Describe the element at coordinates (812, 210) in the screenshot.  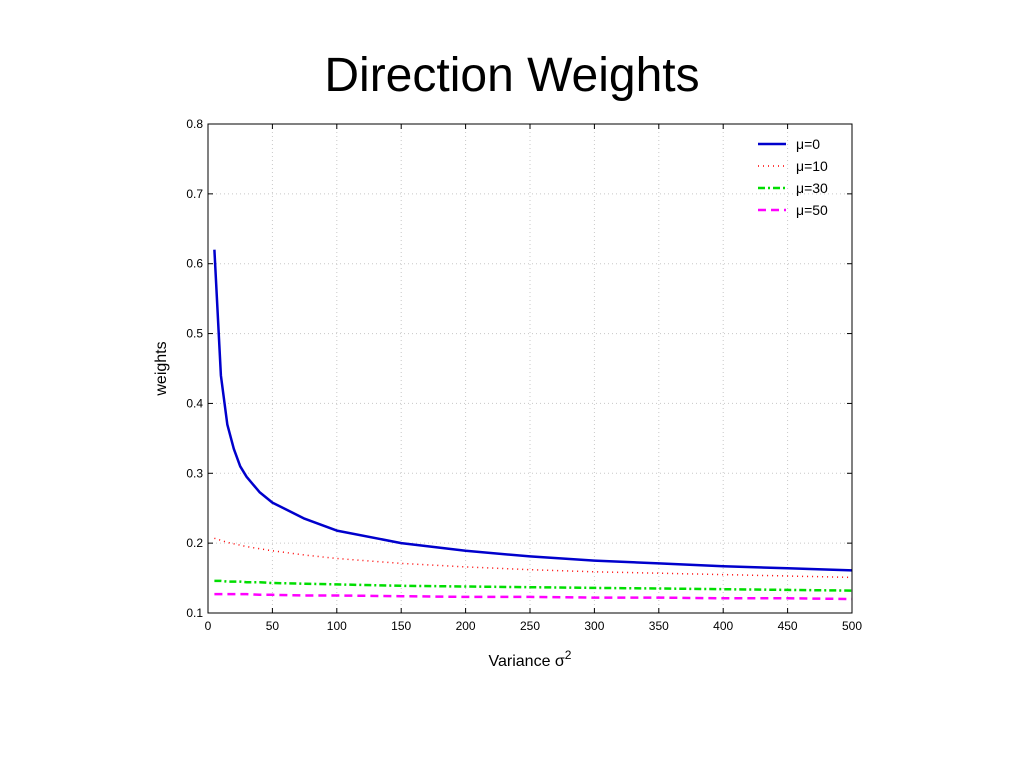
I see `legend-label-4: μ=50` at that location.